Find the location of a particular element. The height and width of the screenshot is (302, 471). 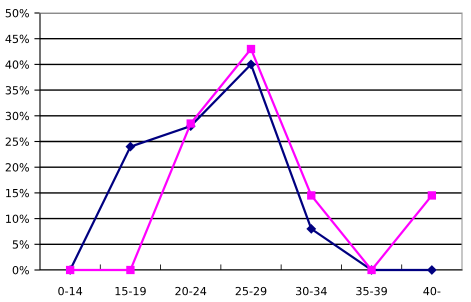

y-tick-label: 5% is located at coordinates (20, 244).